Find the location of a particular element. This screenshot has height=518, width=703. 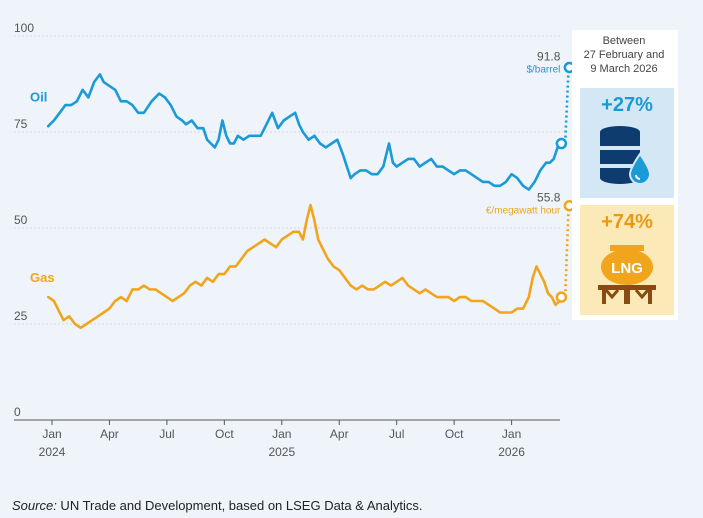

source-prefix: Source: is located at coordinates (34, 505).